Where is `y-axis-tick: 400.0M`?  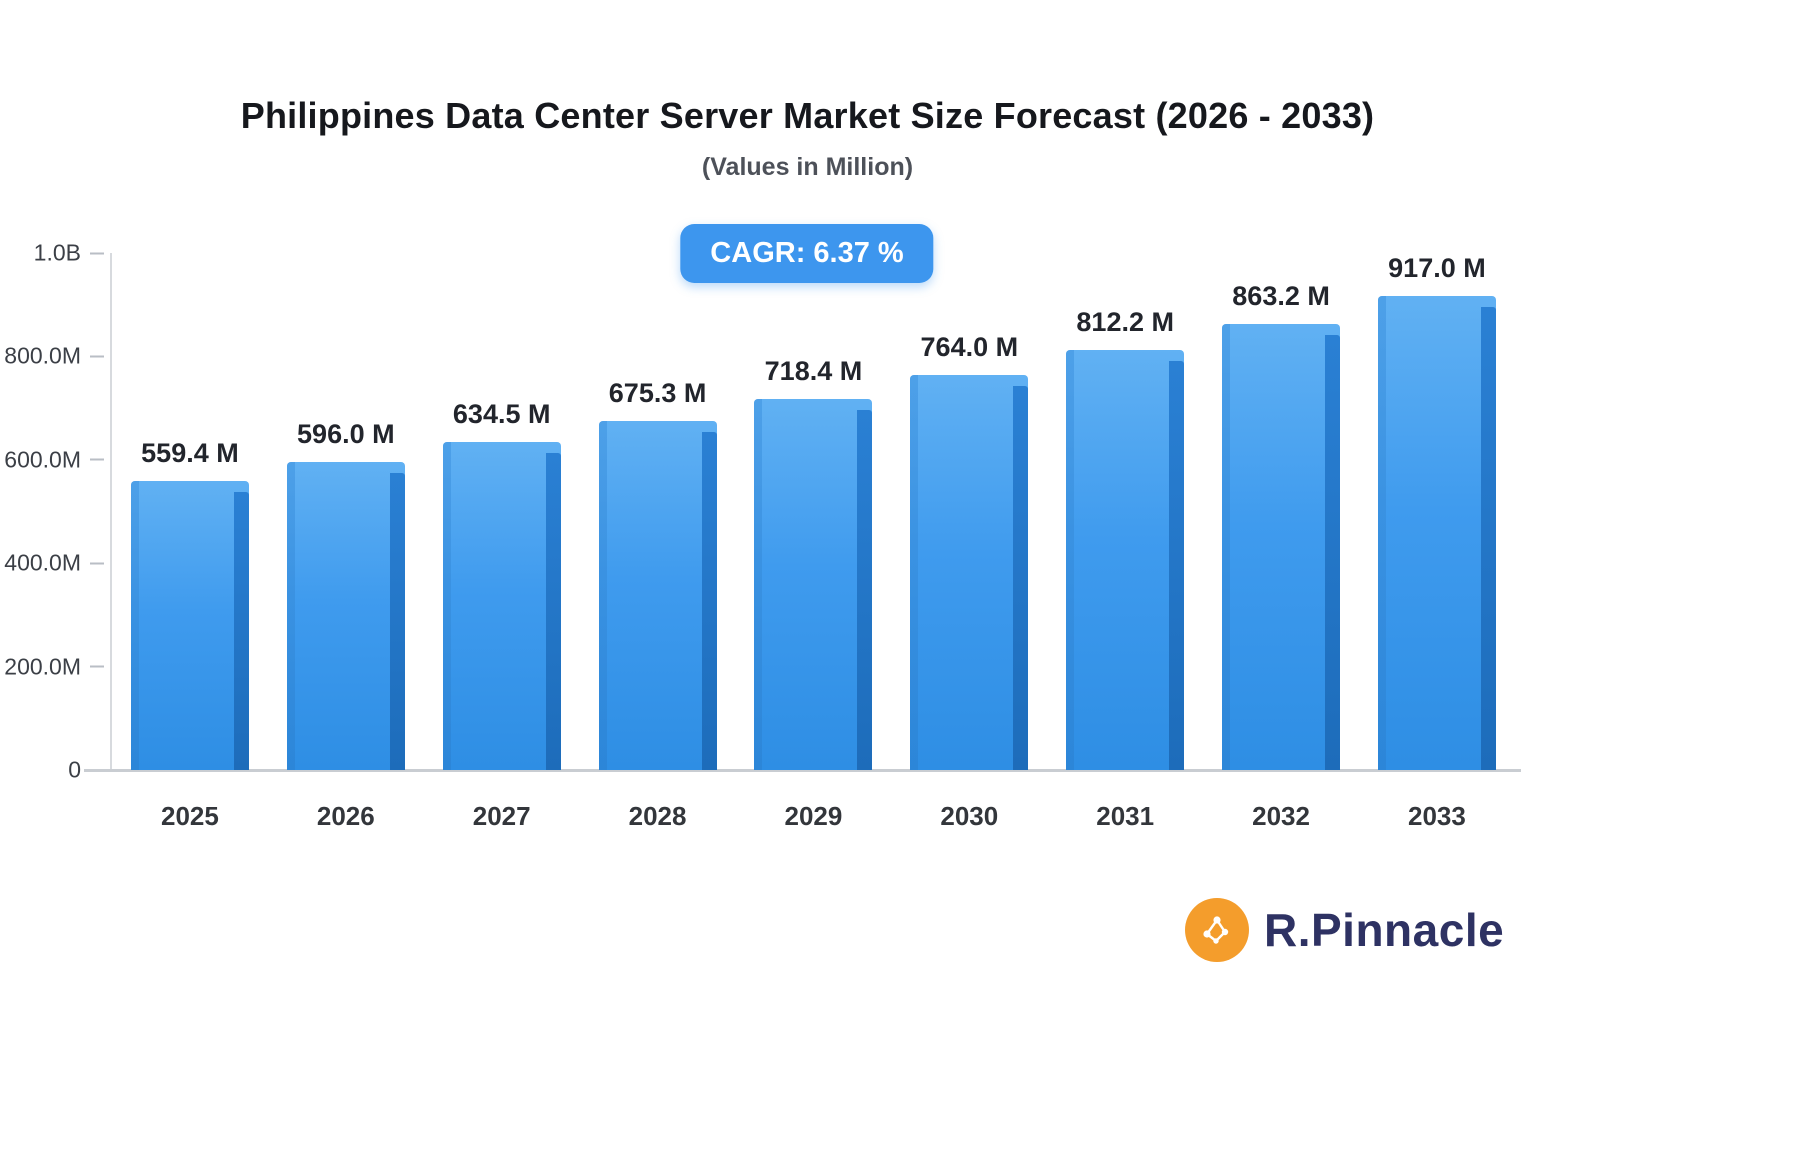 y-axis-tick: 400.0M is located at coordinates (54, 563).